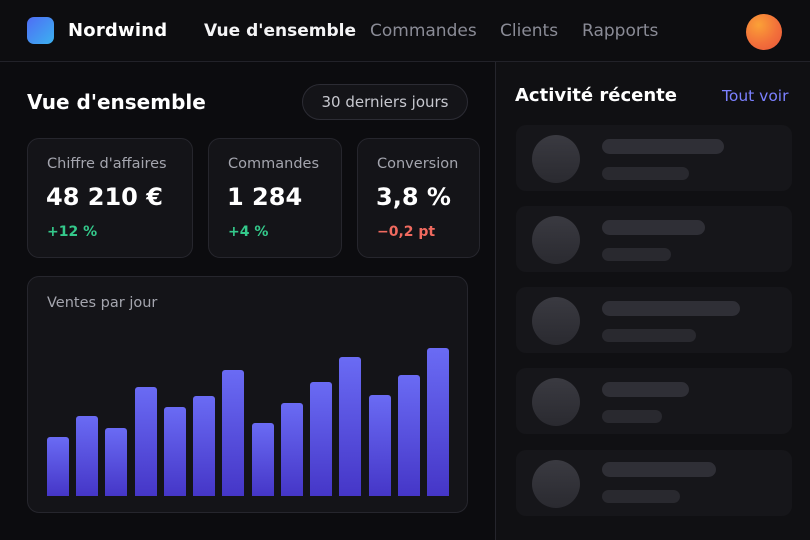 This screenshot has height=540, width=810. What do you see at coordinates (418, 164) in the screenshot?
I see `kpi-label: Conversion` at bounding box center [418, 164].